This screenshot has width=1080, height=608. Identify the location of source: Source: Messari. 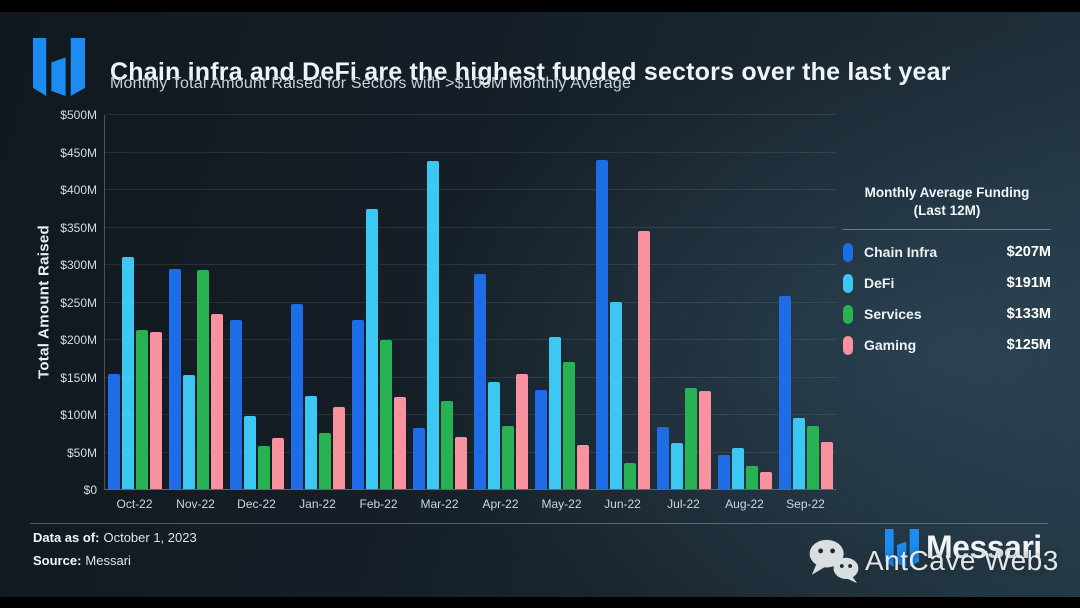
(115, 560).